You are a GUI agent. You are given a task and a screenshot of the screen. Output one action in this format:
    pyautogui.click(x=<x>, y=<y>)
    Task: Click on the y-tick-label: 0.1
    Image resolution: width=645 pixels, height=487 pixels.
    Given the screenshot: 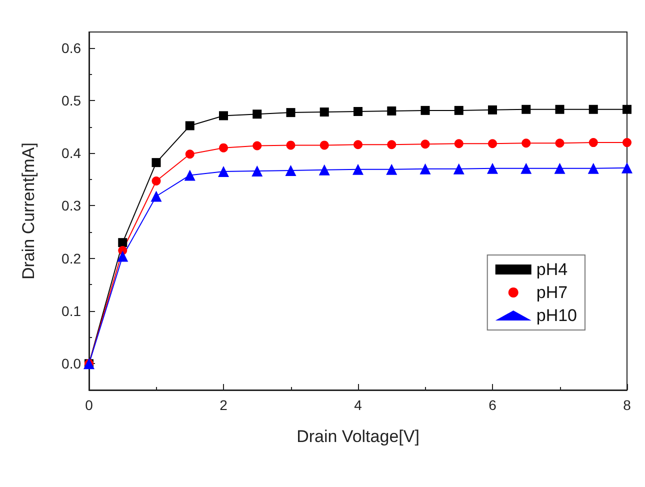 What is the action you would take?
    pyautogui.click(x=72, y=311)
    